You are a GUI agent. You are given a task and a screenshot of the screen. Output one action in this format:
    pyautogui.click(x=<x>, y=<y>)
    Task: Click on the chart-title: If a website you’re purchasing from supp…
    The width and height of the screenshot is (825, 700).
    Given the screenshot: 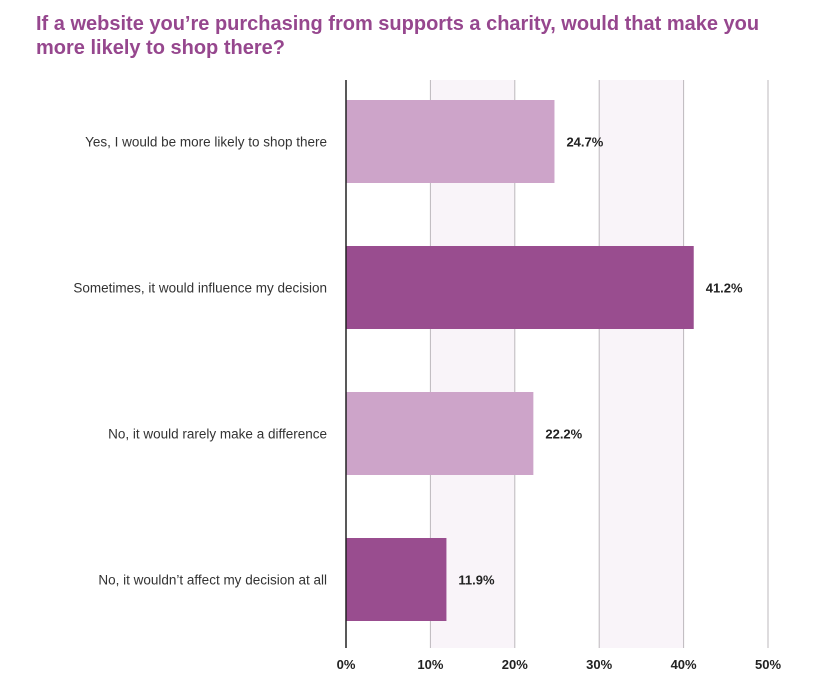 What is the action you would take?
    pyautogui.click(x=398, y=36)
    